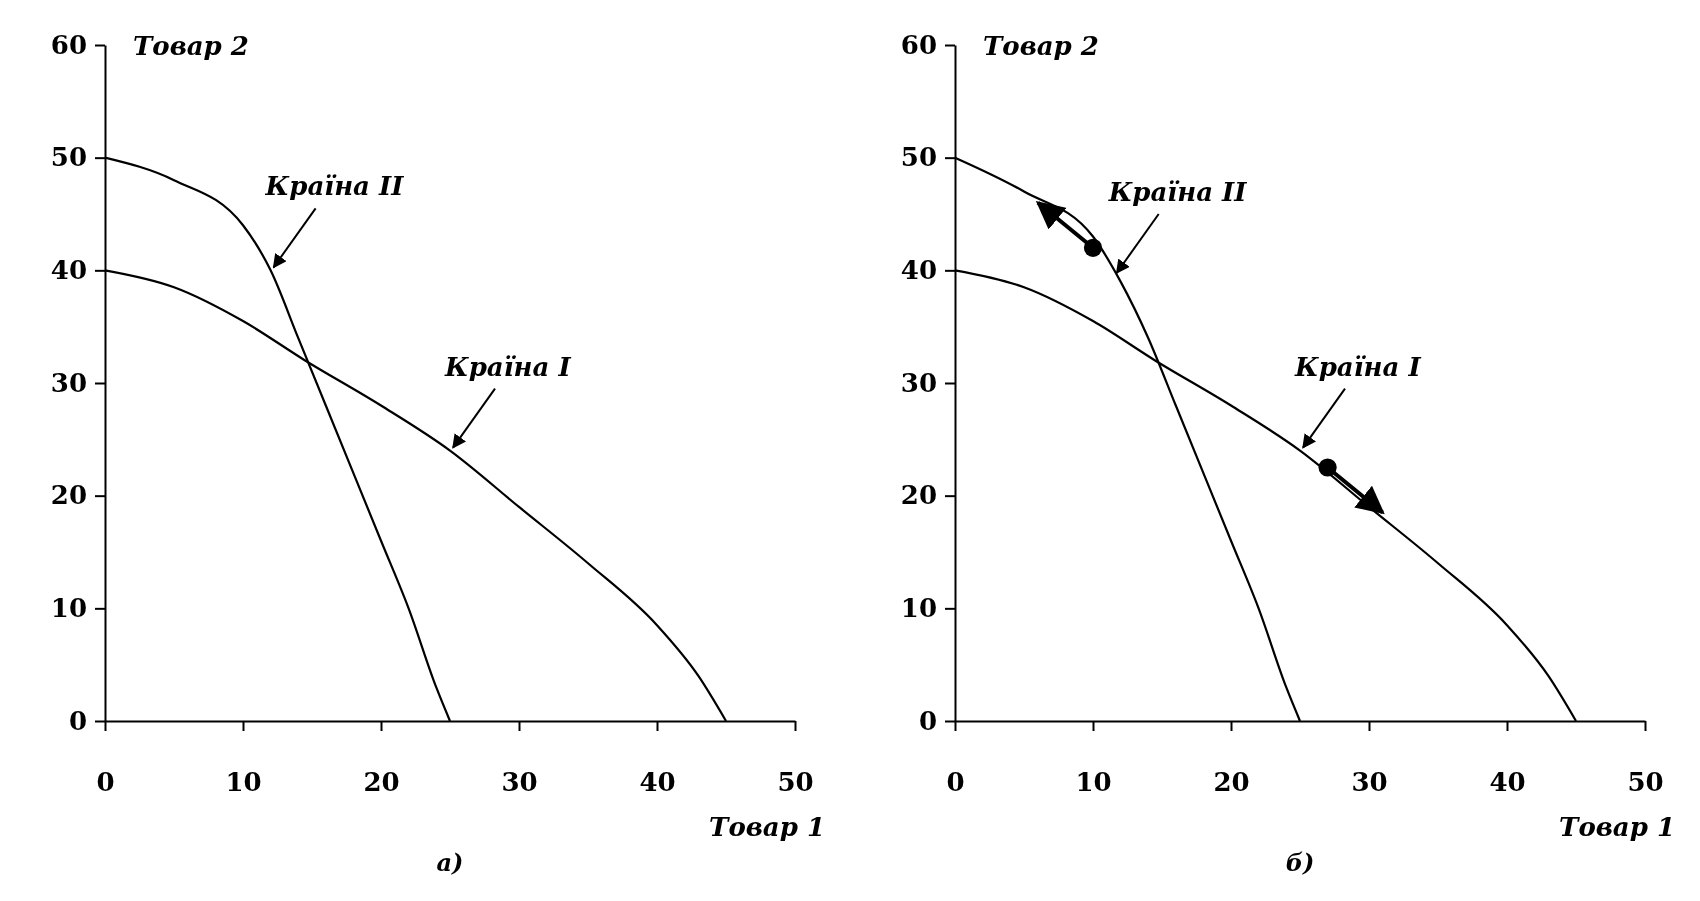  I want to click on text: а), so click(450, 862).